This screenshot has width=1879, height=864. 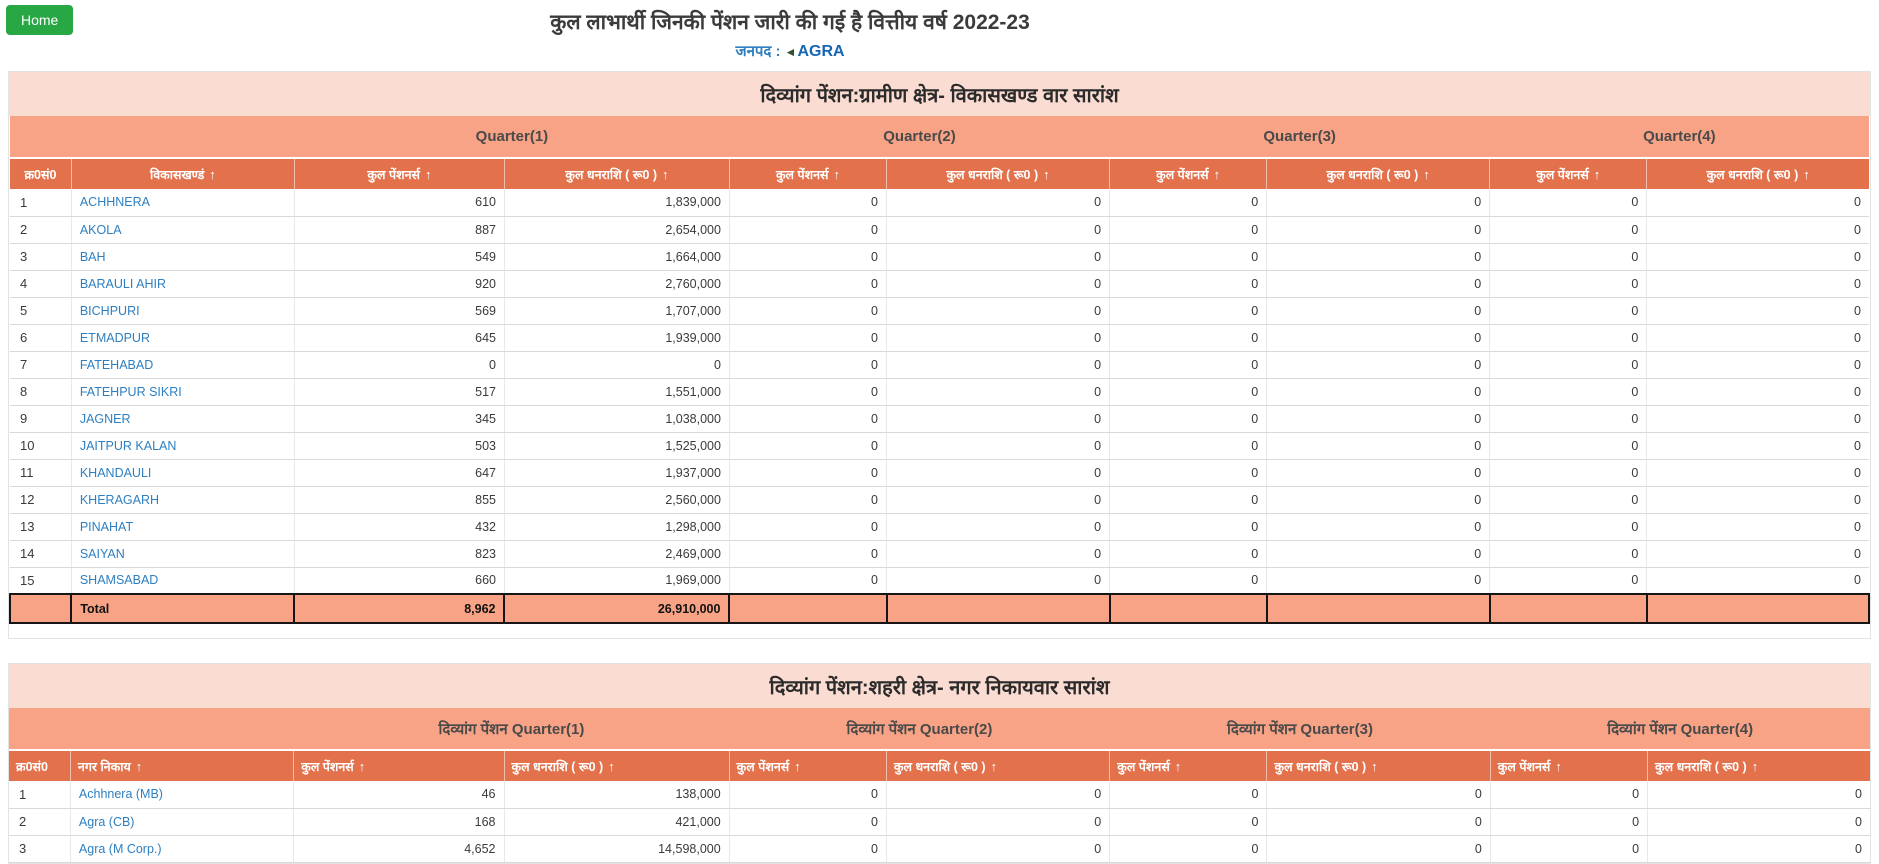 What do you see at coordinates (41, 230) in the screenshot?
I see `row-number: 2` at bounding box center [41, 230].